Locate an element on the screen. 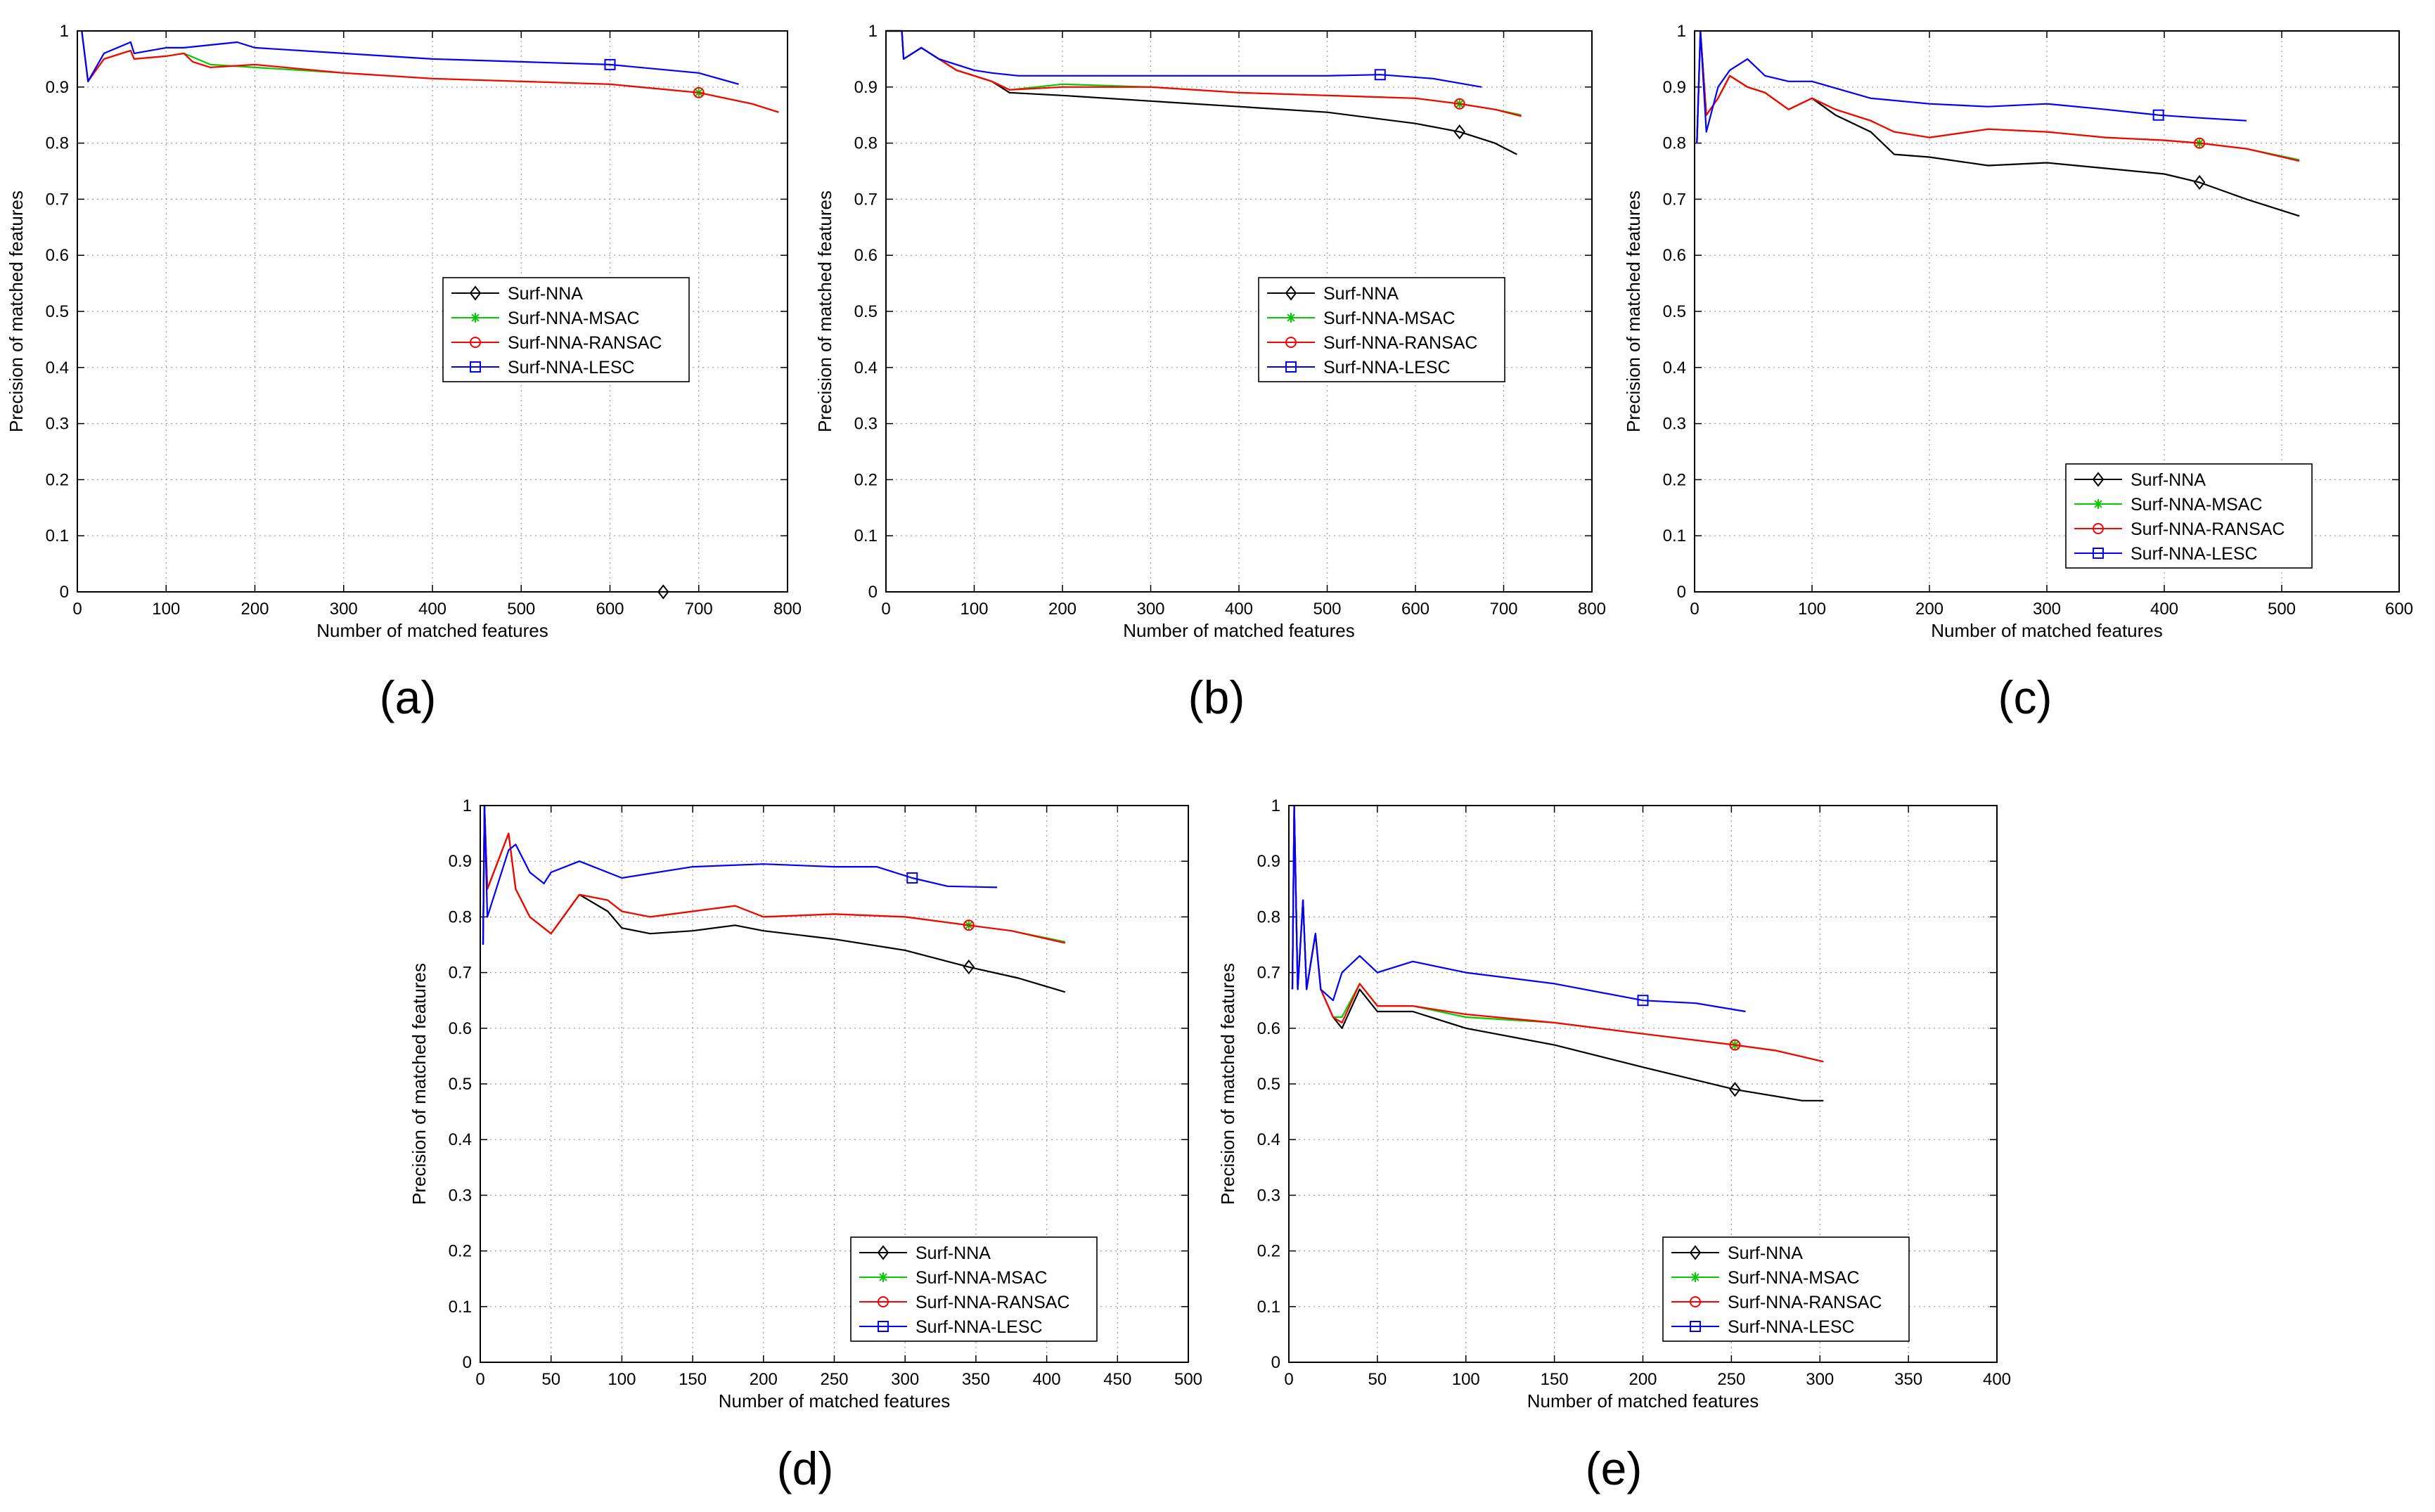  panel-label: (d) is located at coordinates (805, 1468).